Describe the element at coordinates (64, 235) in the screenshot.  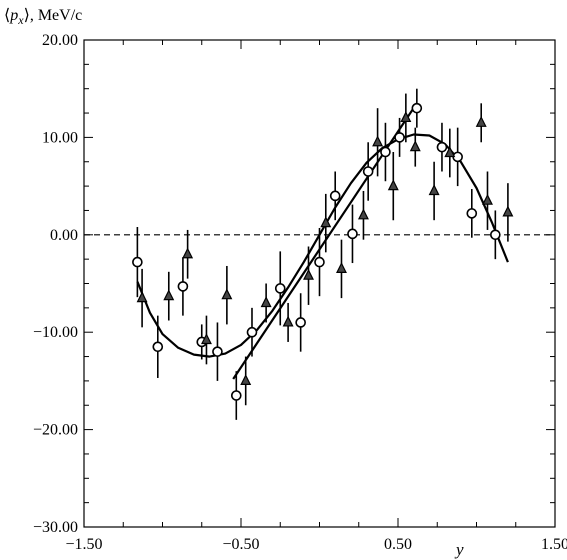
I see `y-tick-label: 0.00` at that location.